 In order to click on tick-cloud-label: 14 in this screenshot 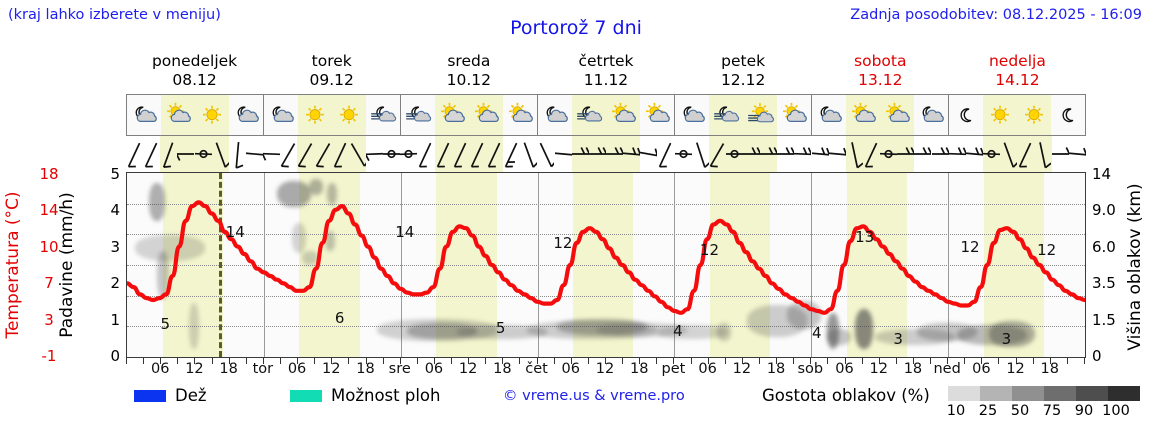, I will do `click(1102, 174)`.